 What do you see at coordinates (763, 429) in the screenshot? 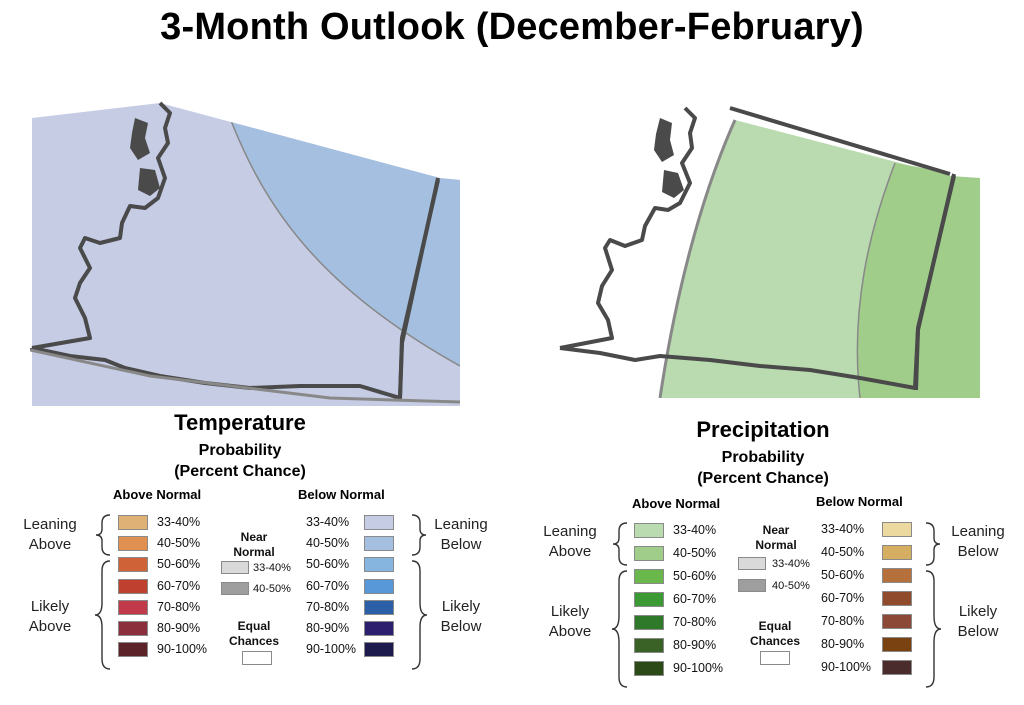
I see `legend-title: Precipitation` at bounding box center [763, 429].